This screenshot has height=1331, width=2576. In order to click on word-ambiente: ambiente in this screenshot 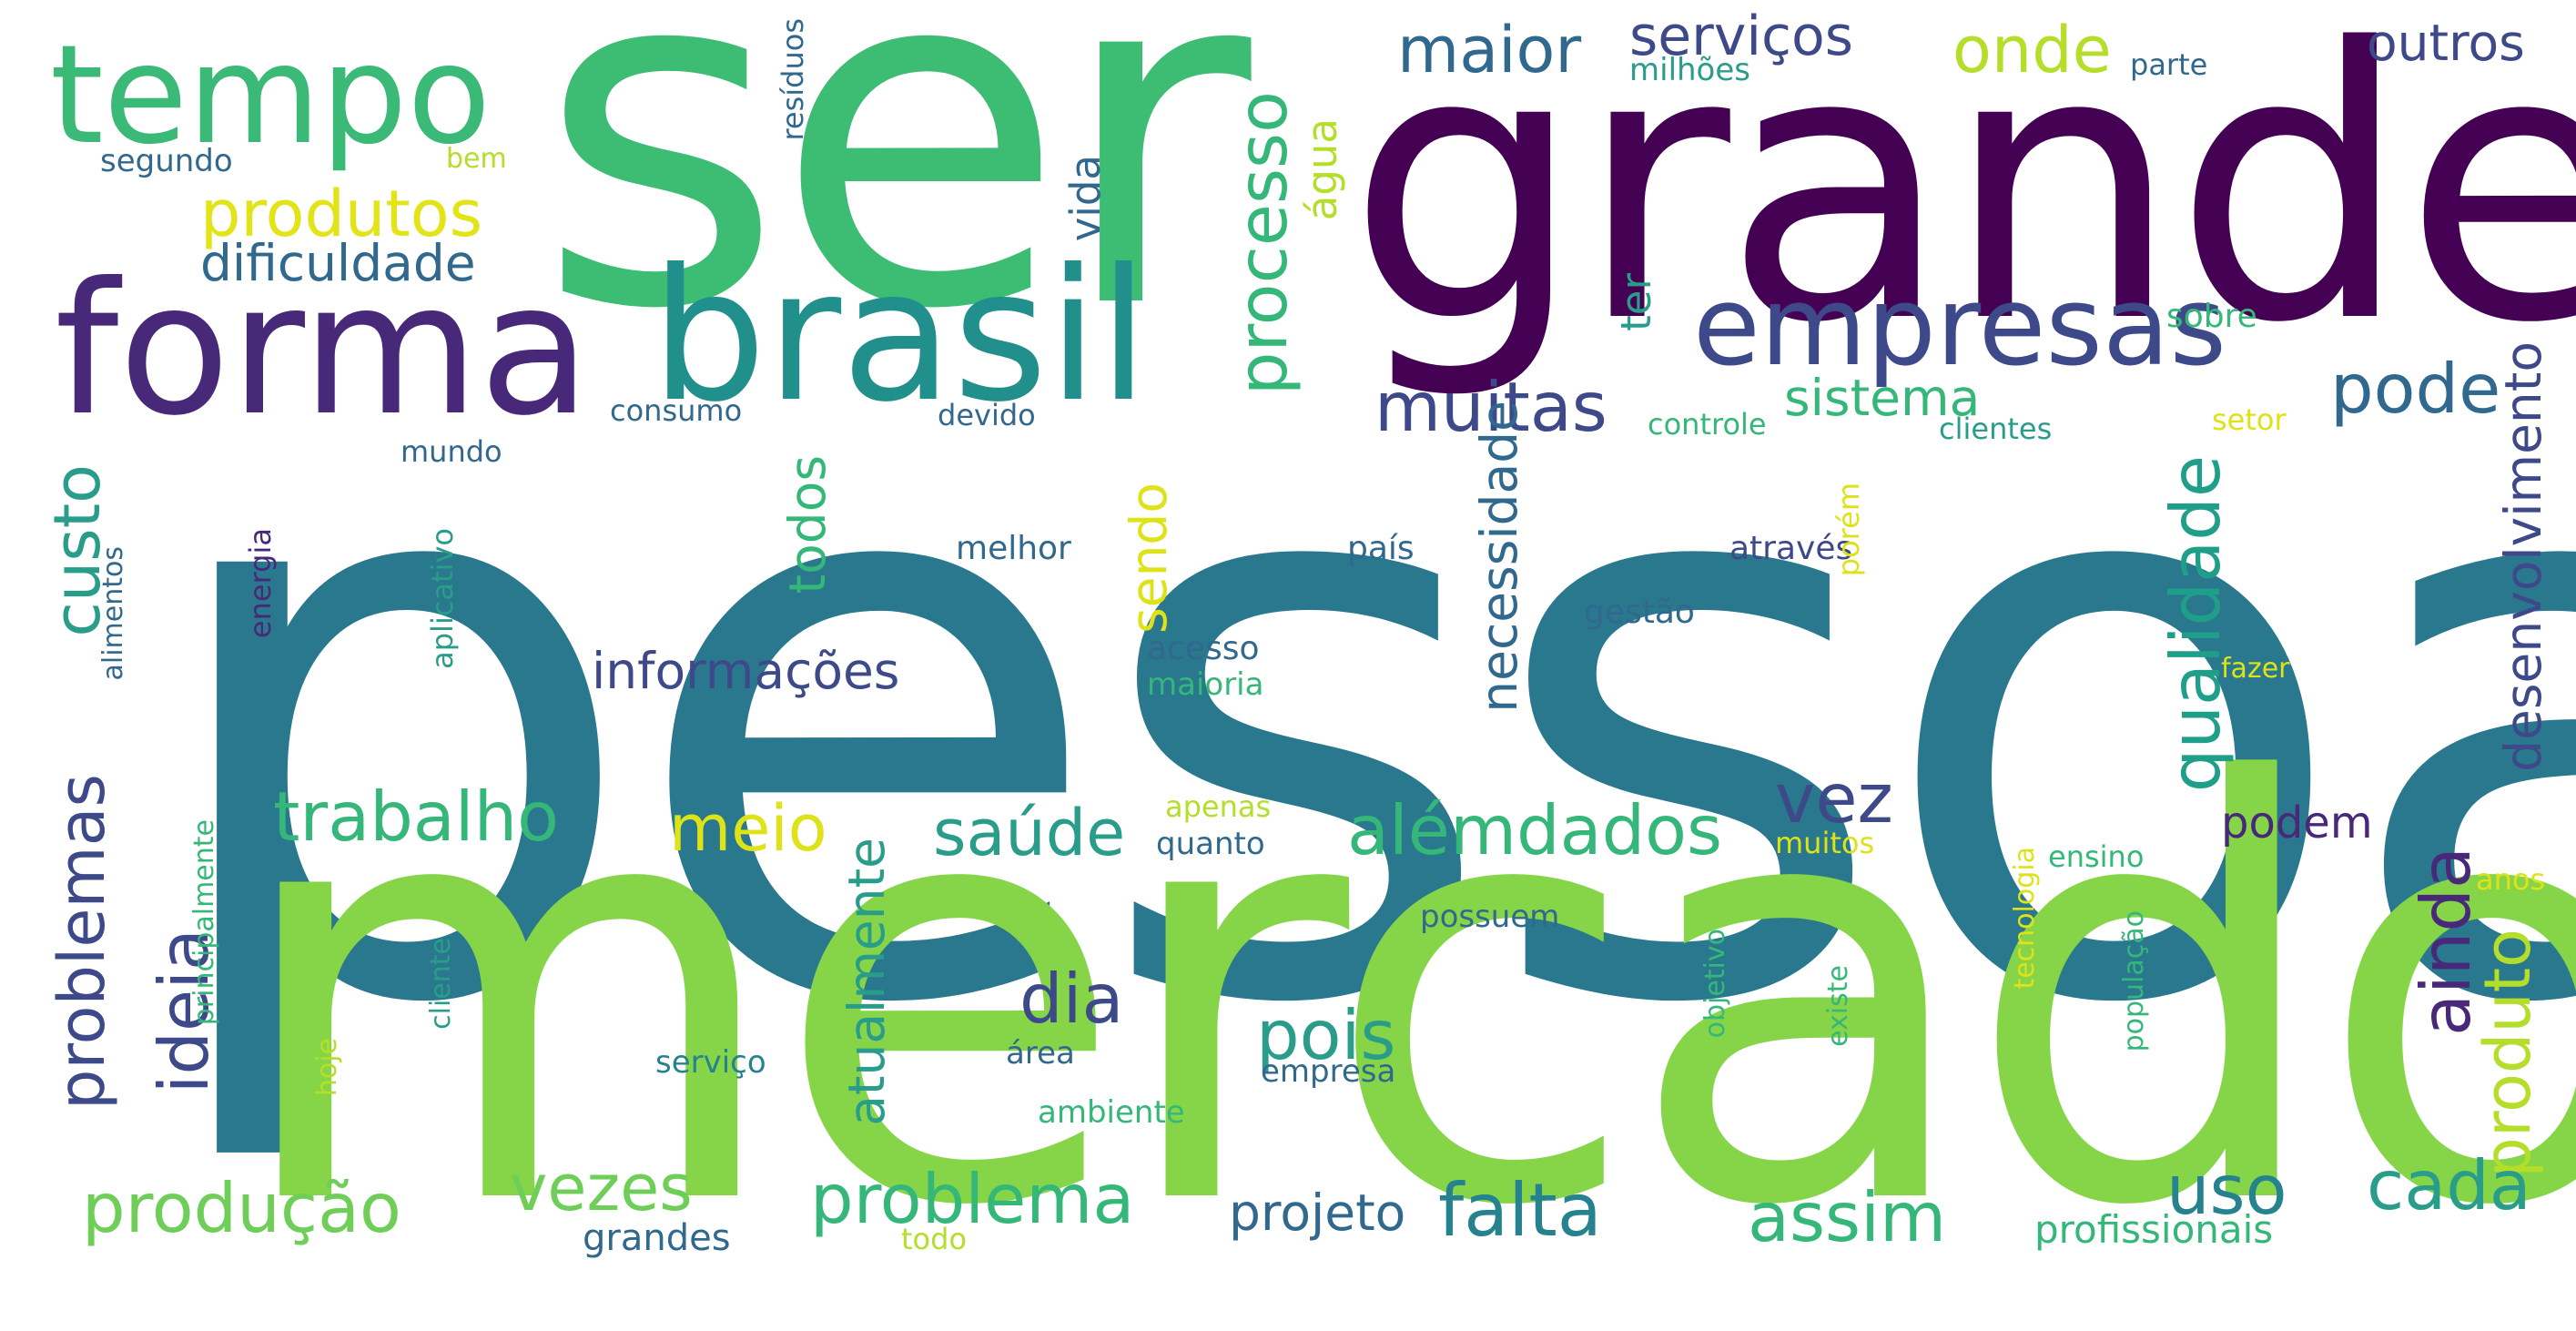, I will do `click(1111, 1112)`.